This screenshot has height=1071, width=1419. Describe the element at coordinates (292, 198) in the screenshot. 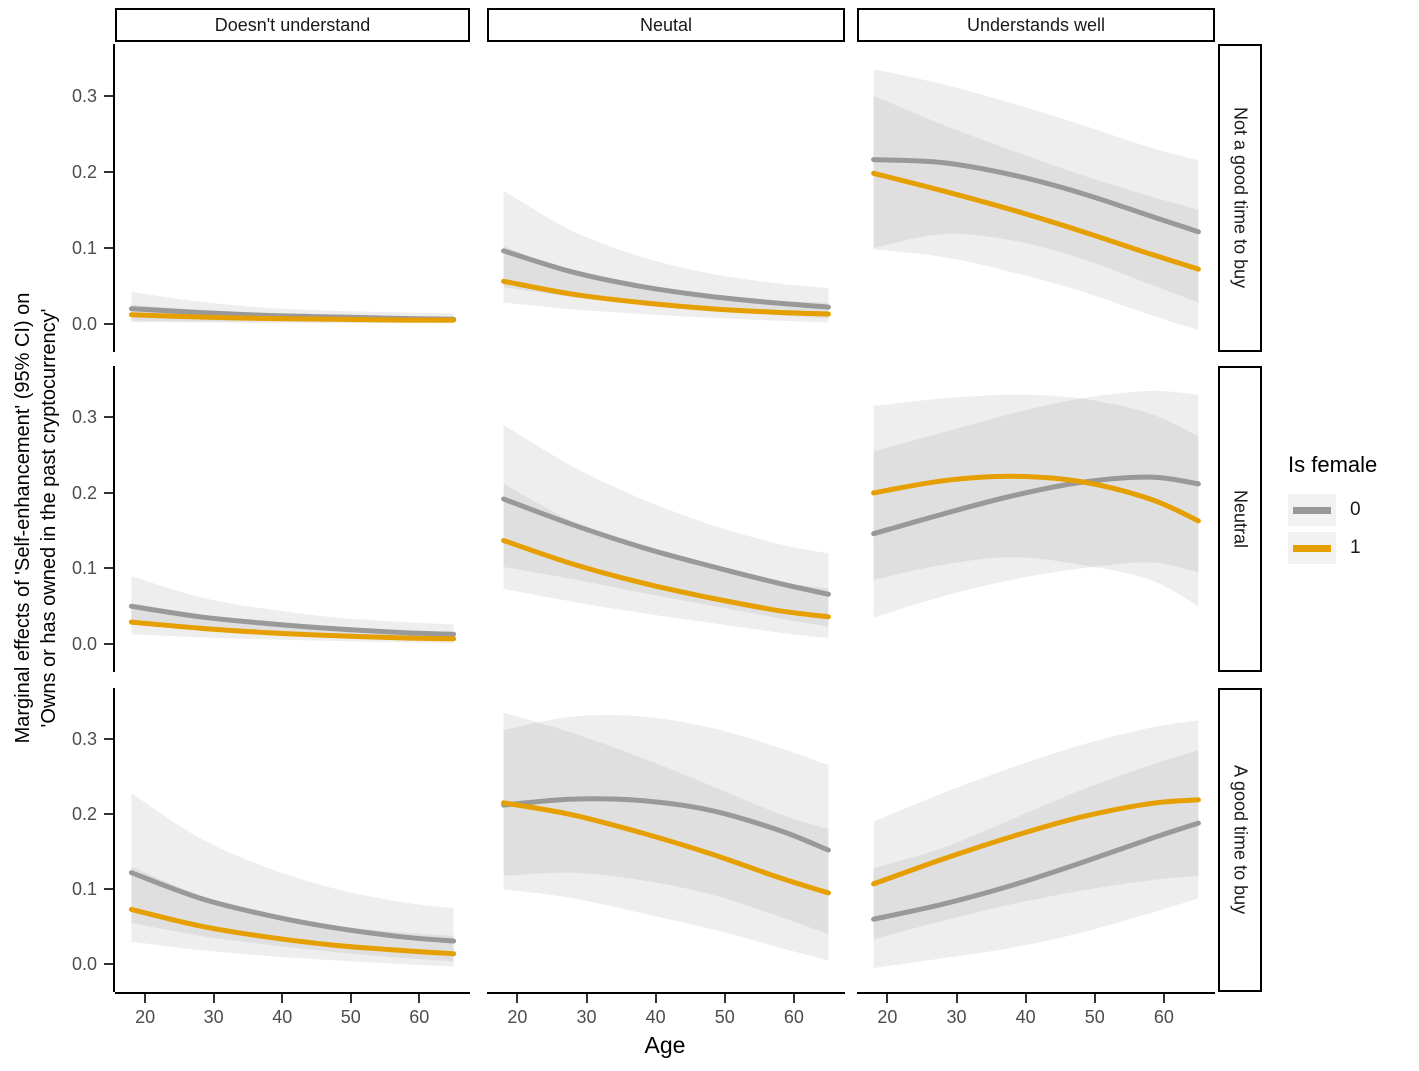

I see `facet-panel-r1c1` at that location.